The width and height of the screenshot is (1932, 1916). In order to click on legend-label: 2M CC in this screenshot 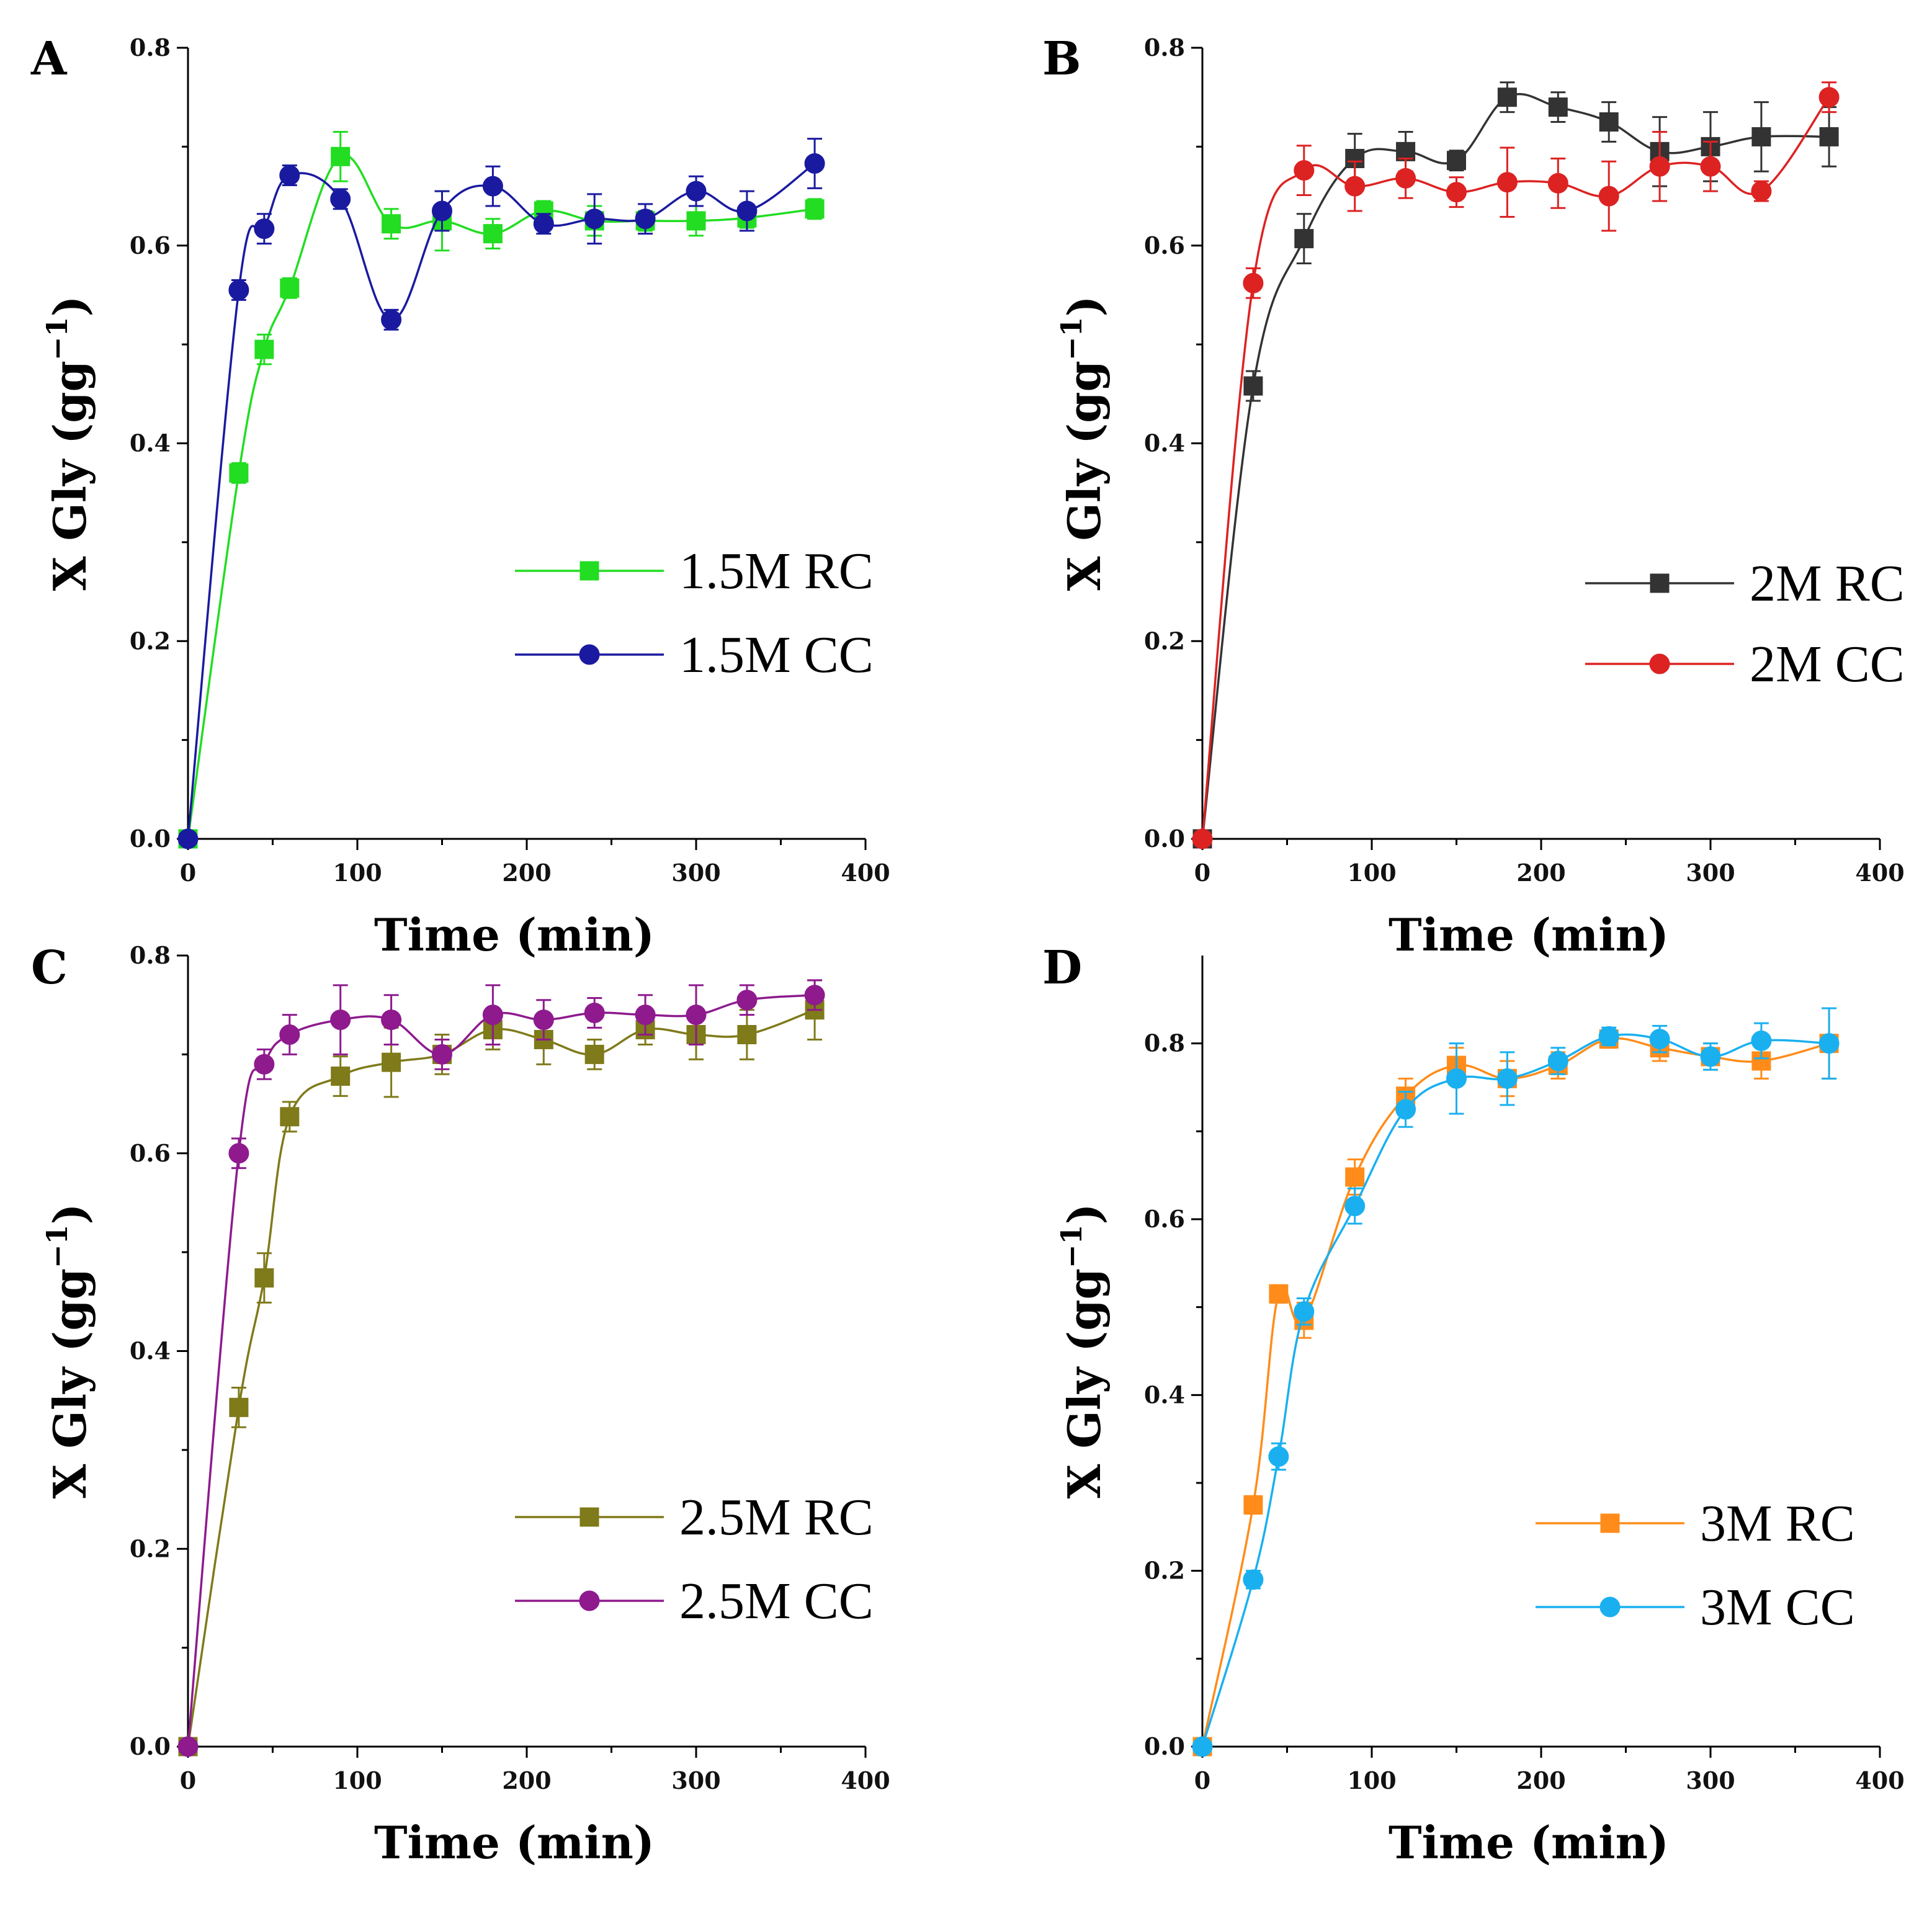, I will do `click(1827, 664)`.